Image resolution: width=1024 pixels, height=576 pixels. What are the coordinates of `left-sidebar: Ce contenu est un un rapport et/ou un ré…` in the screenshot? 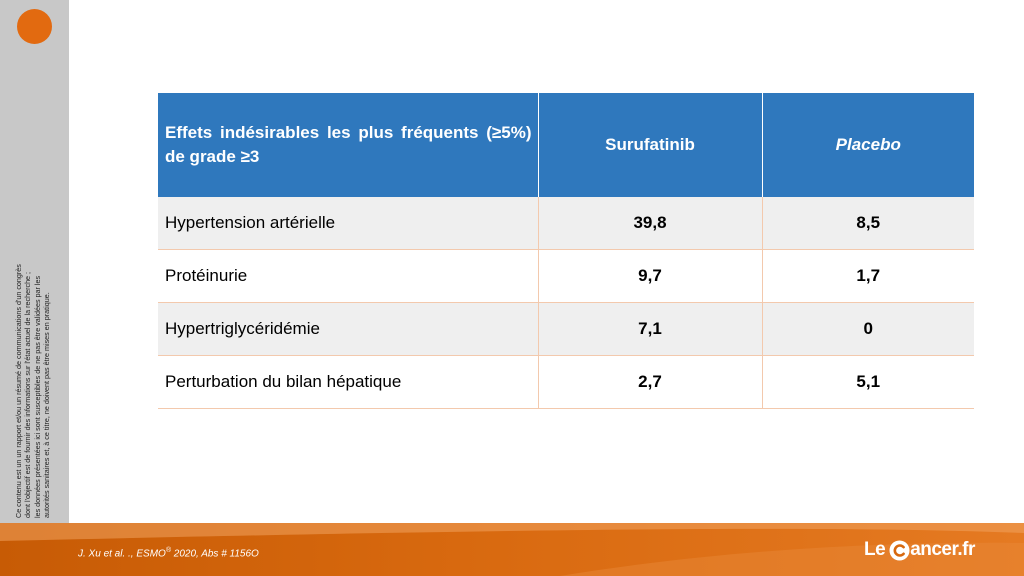 It's located at (34, 261).